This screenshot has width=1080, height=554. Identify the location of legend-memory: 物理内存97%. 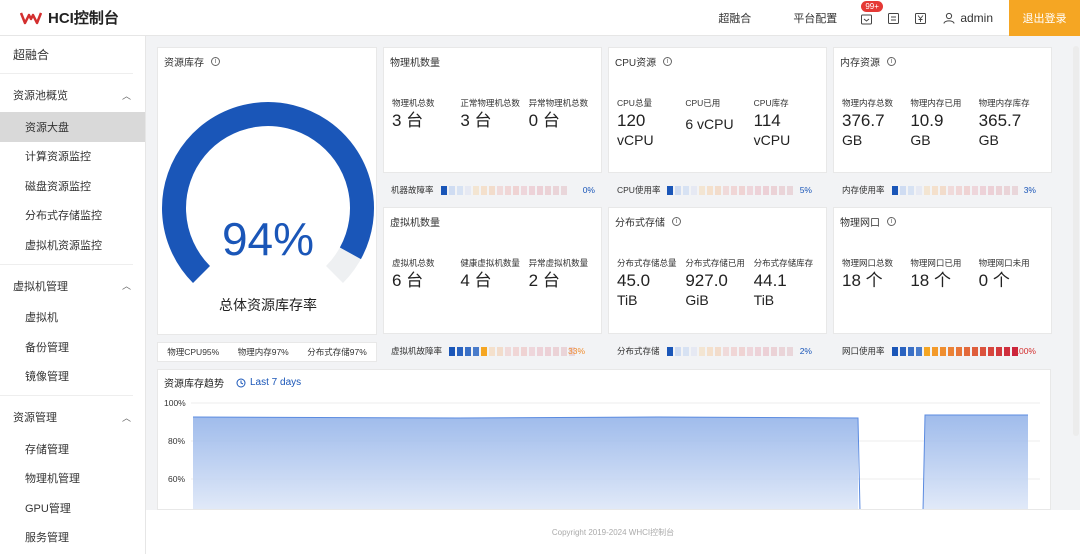
(263, 352).